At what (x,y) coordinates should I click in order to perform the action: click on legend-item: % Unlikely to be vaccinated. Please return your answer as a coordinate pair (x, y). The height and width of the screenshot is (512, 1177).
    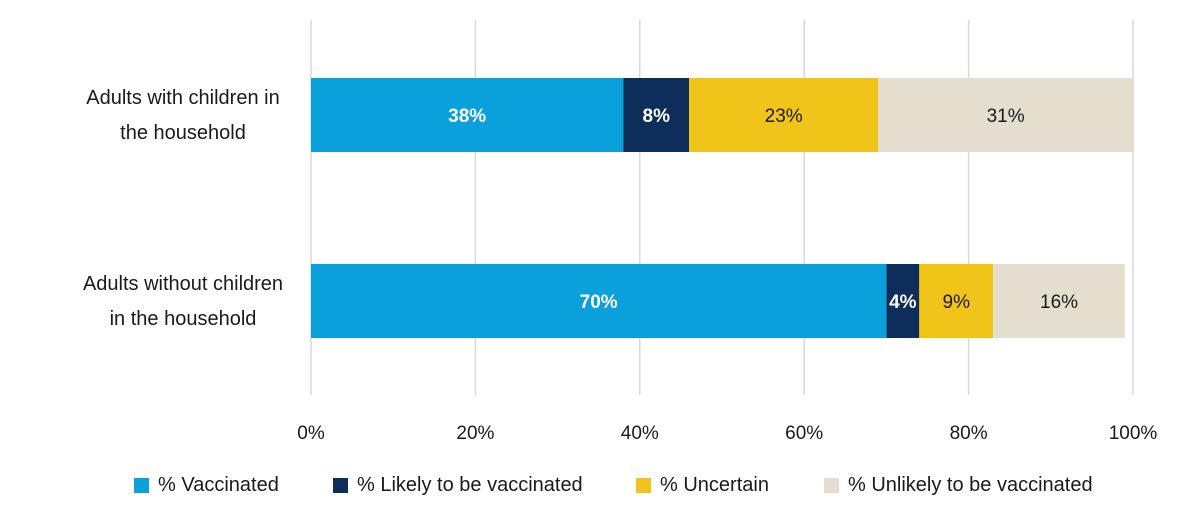
    Looking at the image, I should click on (958, 485).